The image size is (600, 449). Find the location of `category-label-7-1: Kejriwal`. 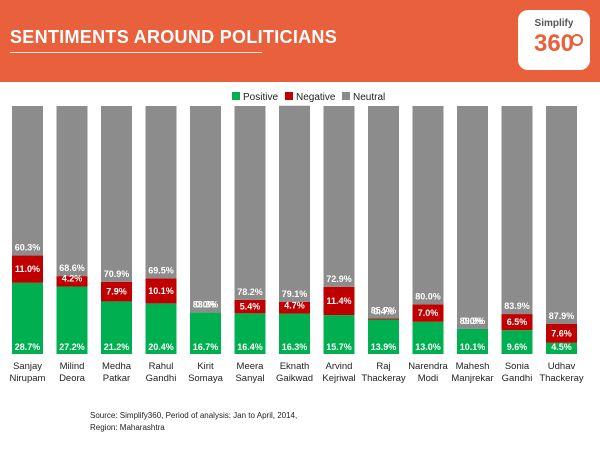

category-label-7-1: Kejriwal is located at coordinates (338, 378).